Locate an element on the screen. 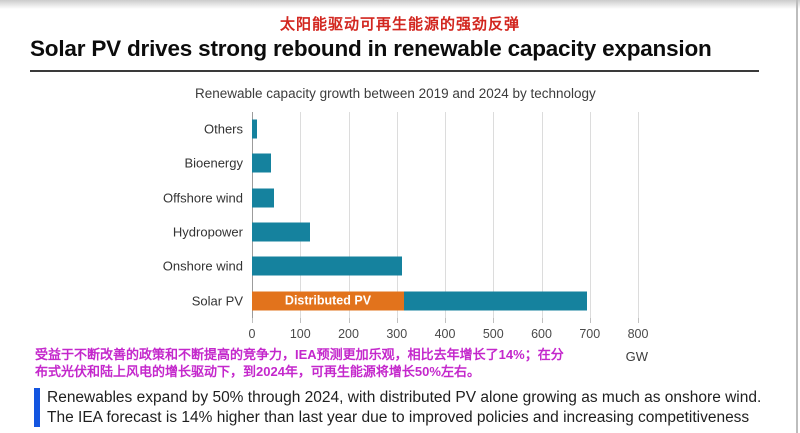  category-label: Others is located at coordinates (223, 129).